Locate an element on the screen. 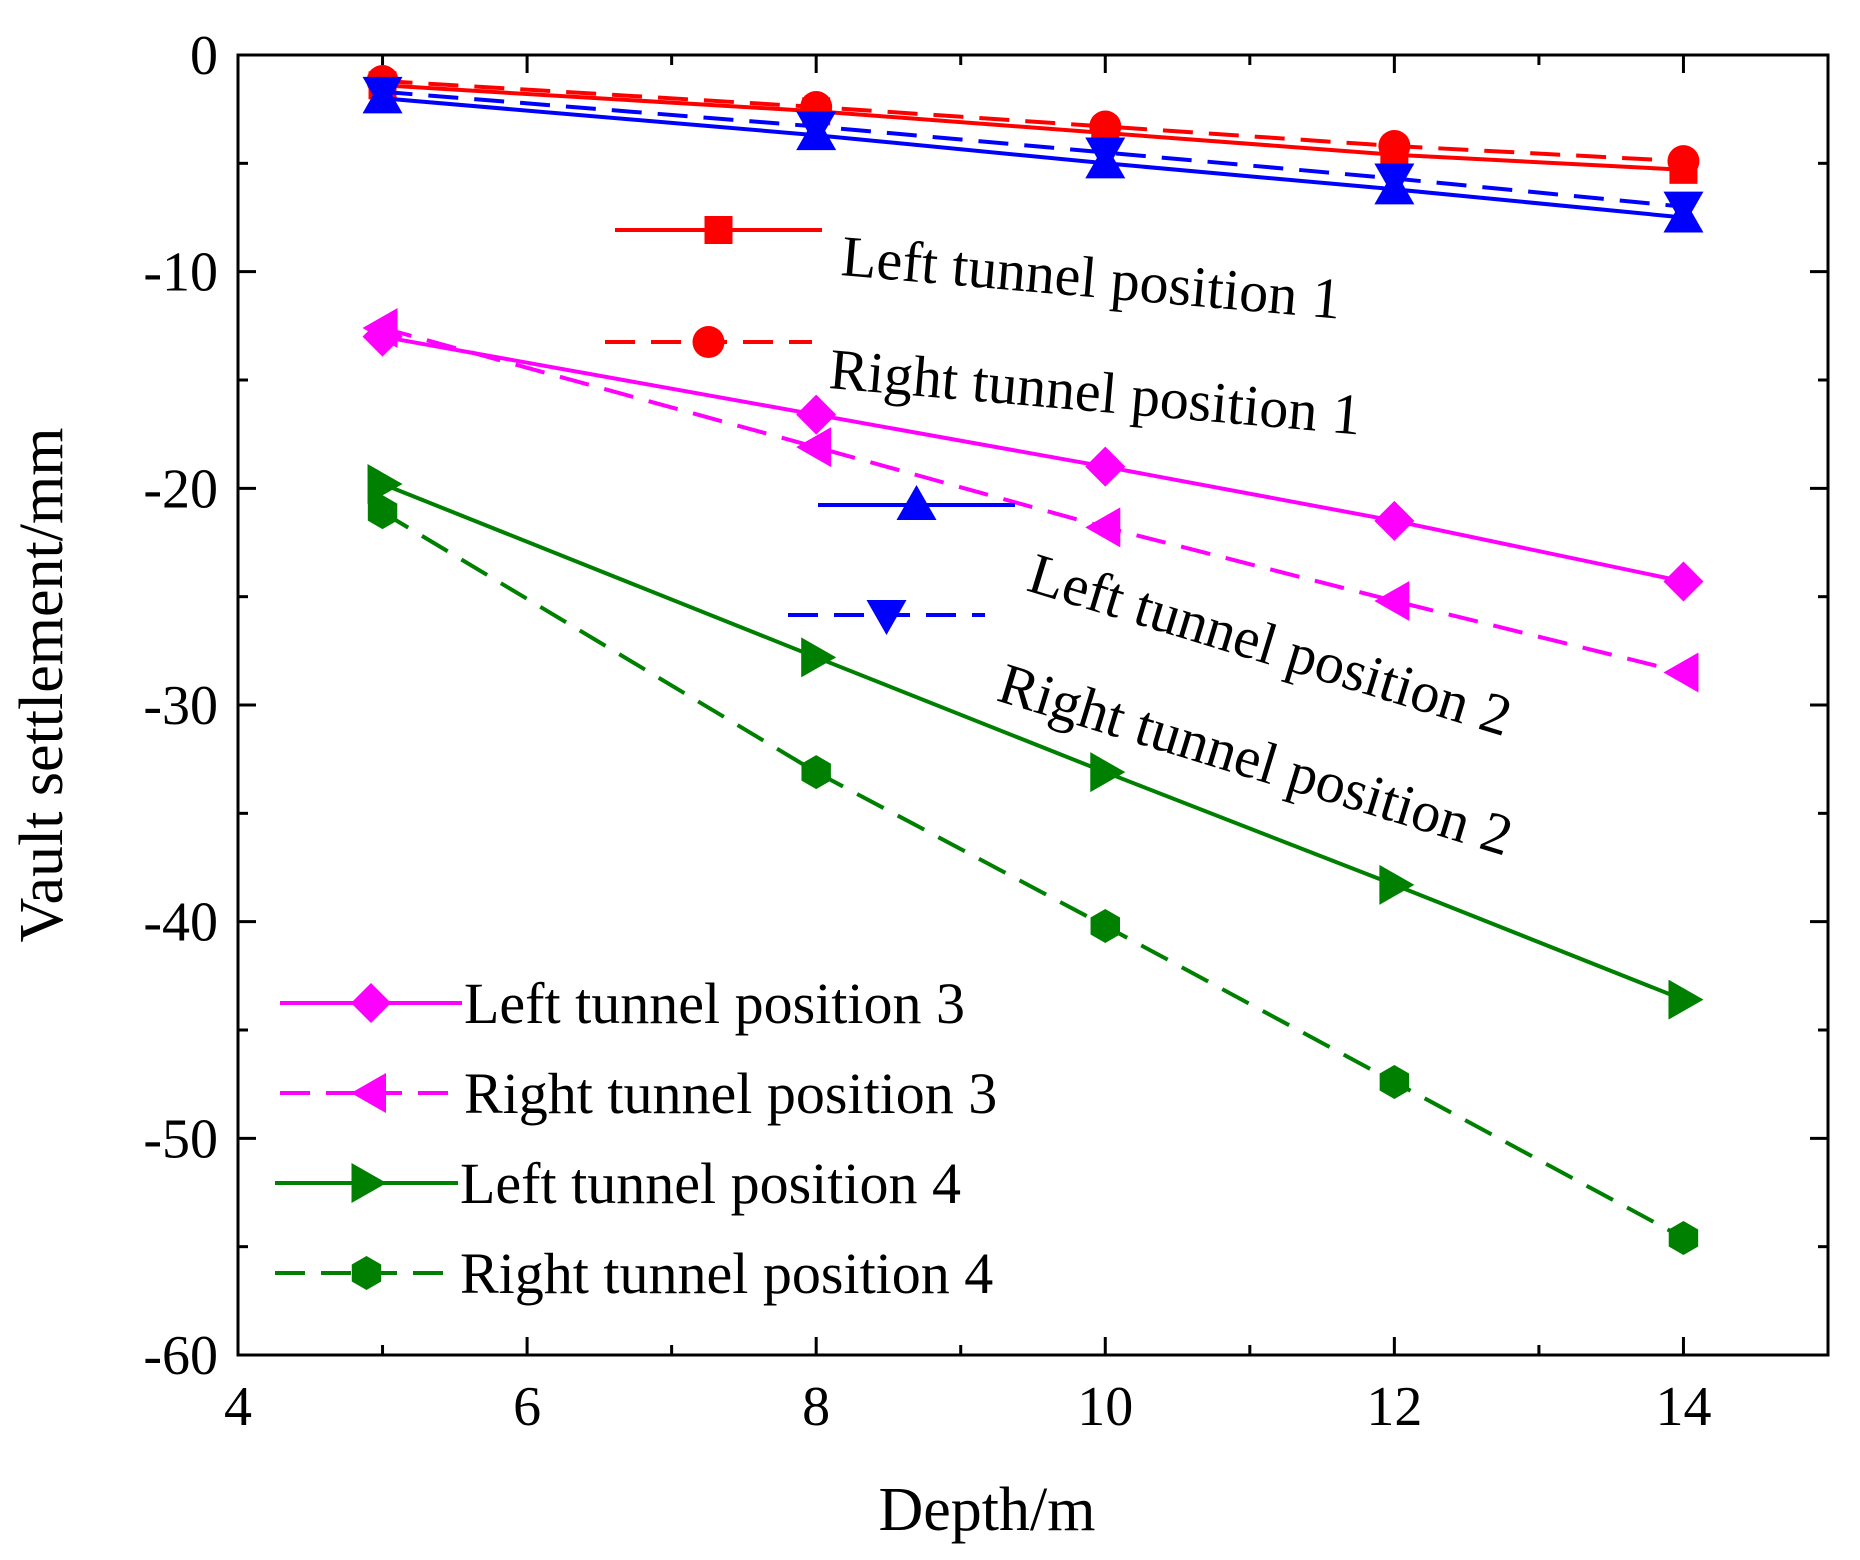  legend-label: Left tunnel position 1 is located at coordinates (1091, 277).